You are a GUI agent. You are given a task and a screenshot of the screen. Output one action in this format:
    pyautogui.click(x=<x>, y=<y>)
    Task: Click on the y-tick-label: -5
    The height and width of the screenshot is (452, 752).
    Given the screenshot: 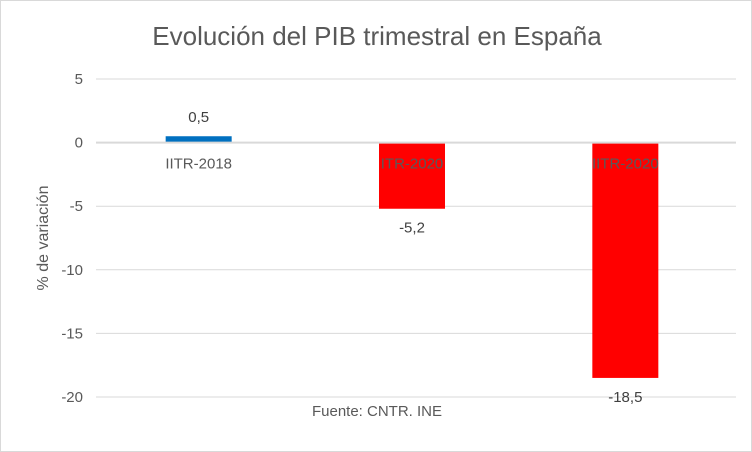 What is the action you would take?
    pyautogui.click(x=76, y=206)
    